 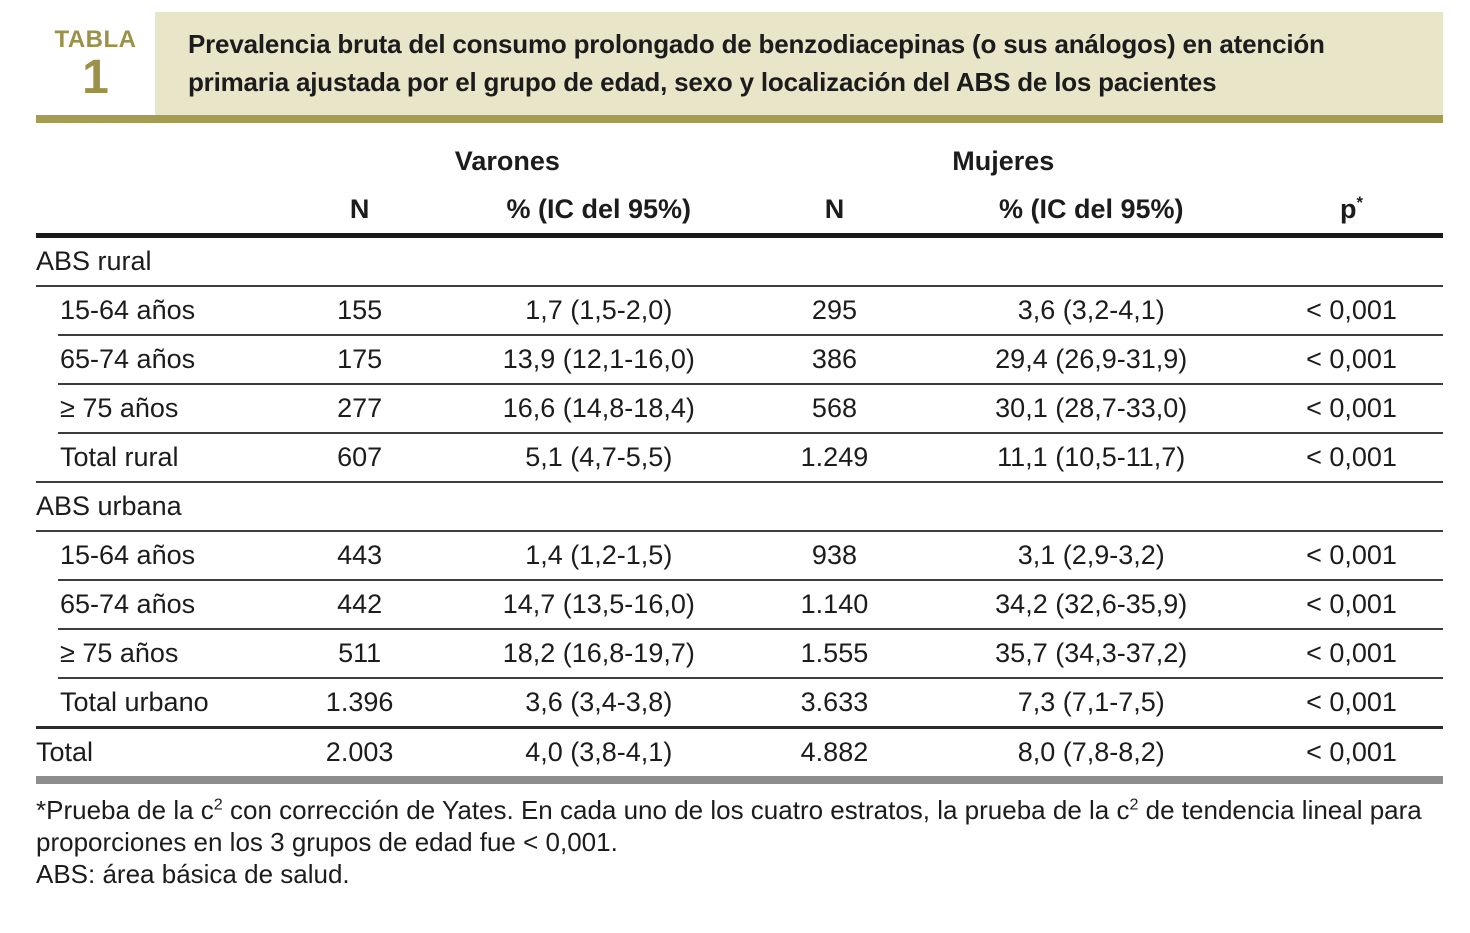 I want to click on cell-varones-pct: 16,6 (14,8-18,4), so click(x=598, y=408).